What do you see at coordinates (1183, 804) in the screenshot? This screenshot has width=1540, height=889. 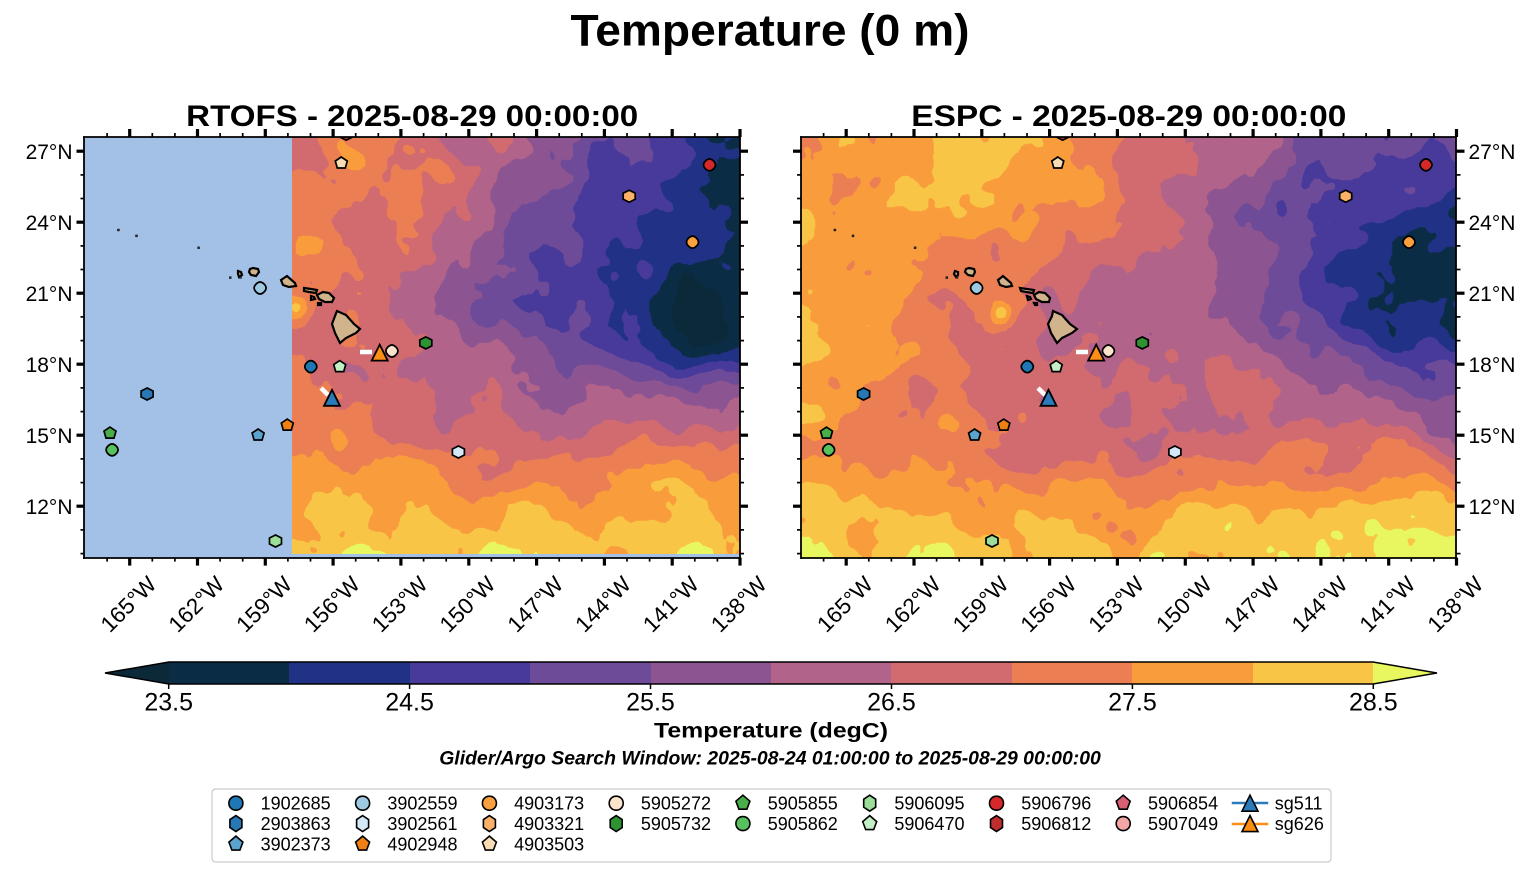 I see `svg-text: 5906854` at bounding box center [1183, 804].